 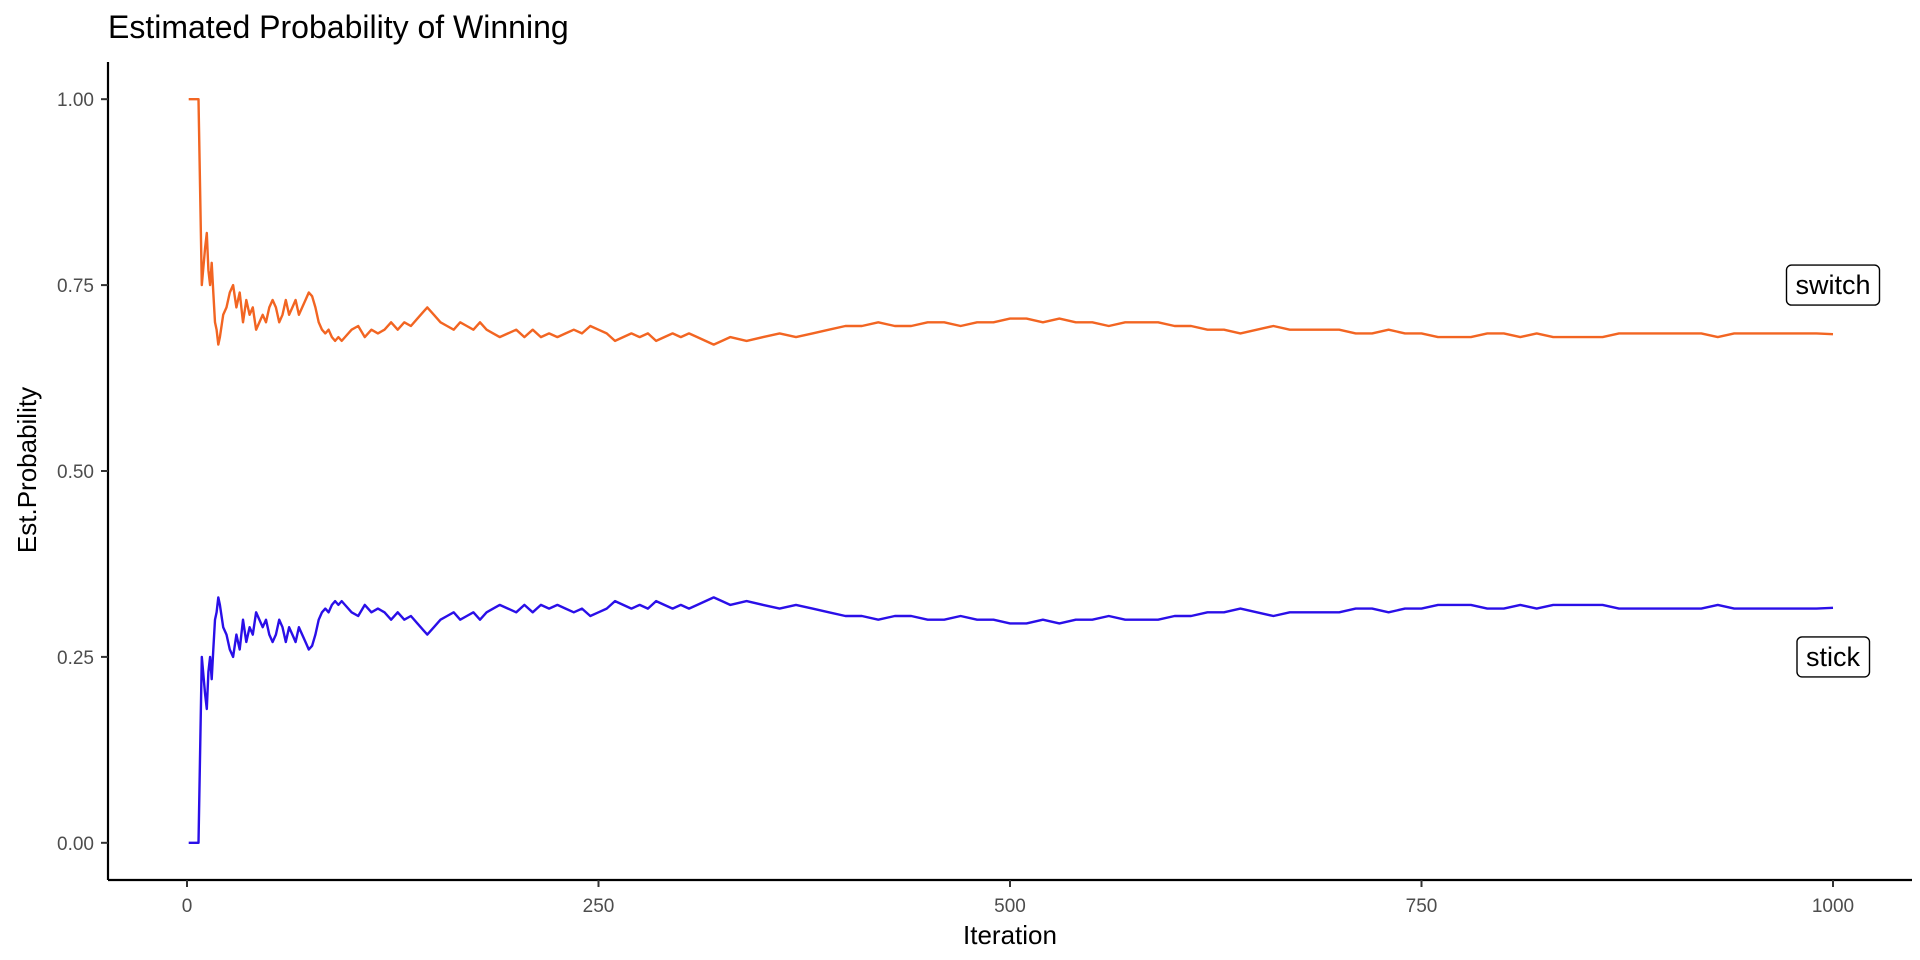 What do you see at coordinates (75, 844) in the screenshot?
I see `y-tick-label: 0.00` at bounding box center [75, 844].